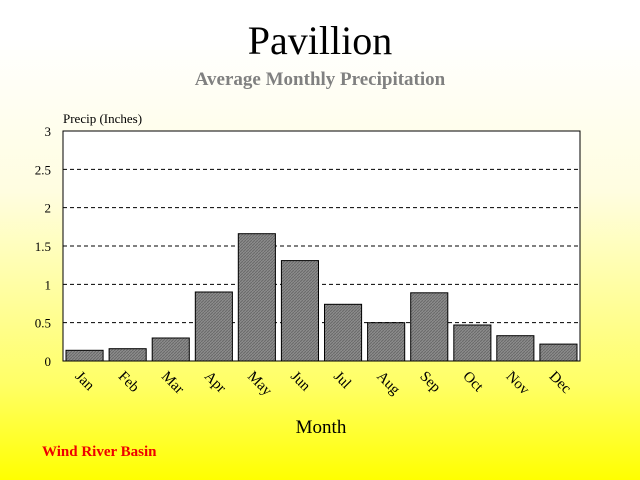  Describe the element at coordinates (472, 343) in the screenshot. I see `bar-oct` at that location.